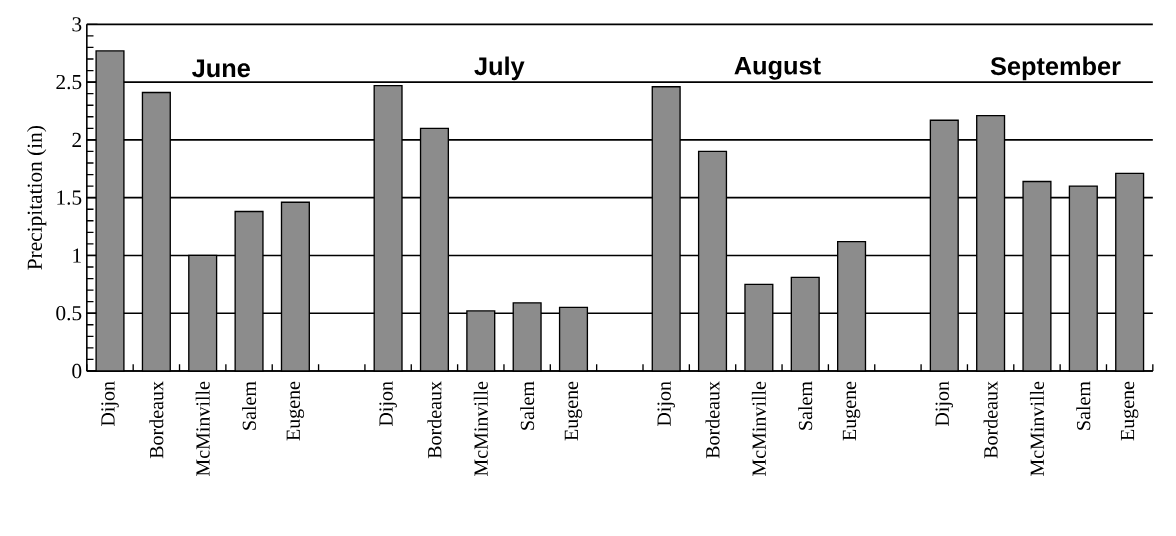 The height and width of the screenshot is (536, 1176). I want to click on y-tick-label: 0, so click(77, 371).